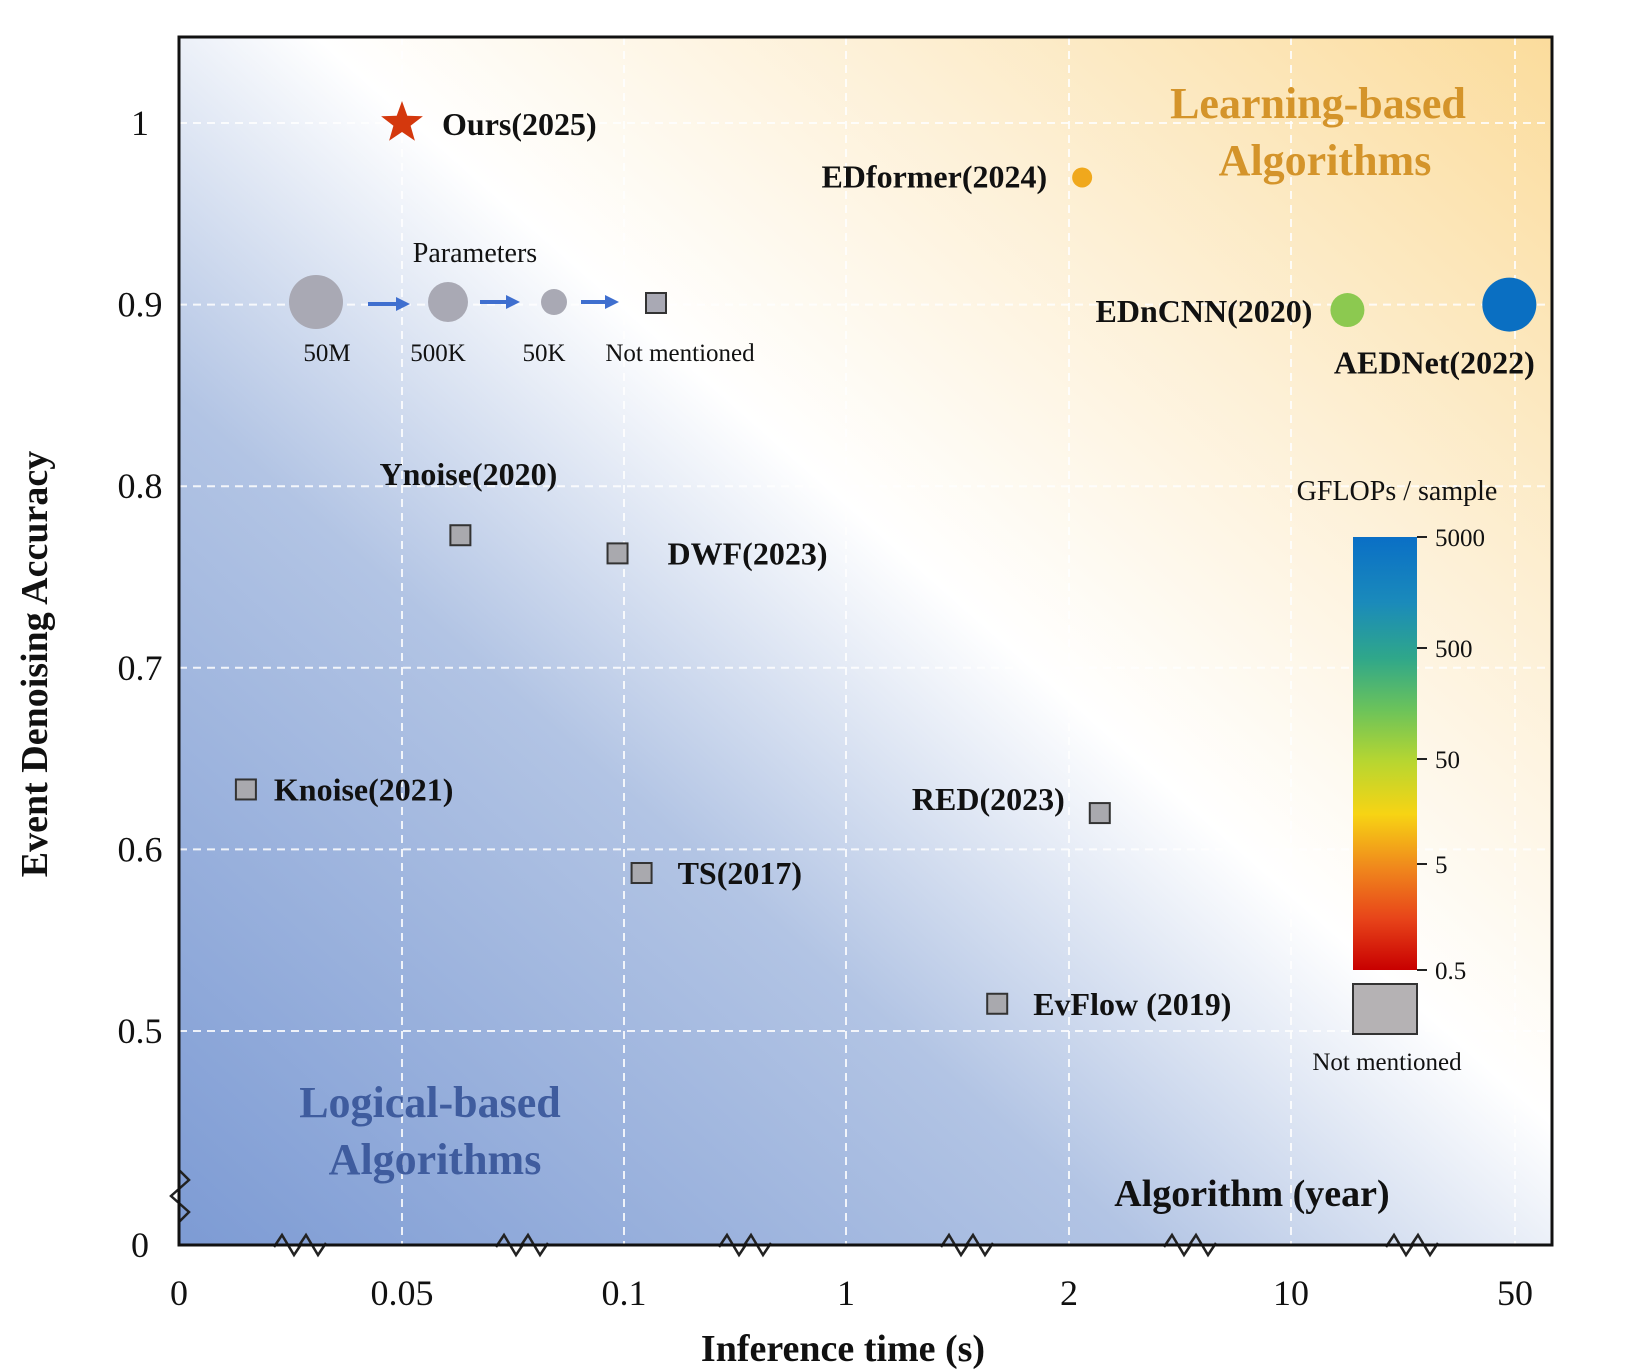 This screenshot has height=1372, width=1645. What do you see at coordinates (326, 353) in the screenshot?
I see `legend-size-label-50m: 50M` at bounding box center [326, 353].